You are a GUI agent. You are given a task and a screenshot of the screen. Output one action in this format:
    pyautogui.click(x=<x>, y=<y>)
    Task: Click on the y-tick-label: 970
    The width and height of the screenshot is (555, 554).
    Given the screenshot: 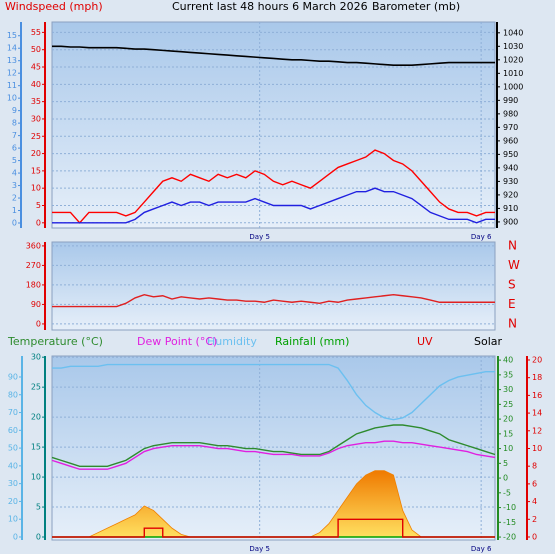 What is the action you would take?
    pyautogui.click(x=510, y=127)
    